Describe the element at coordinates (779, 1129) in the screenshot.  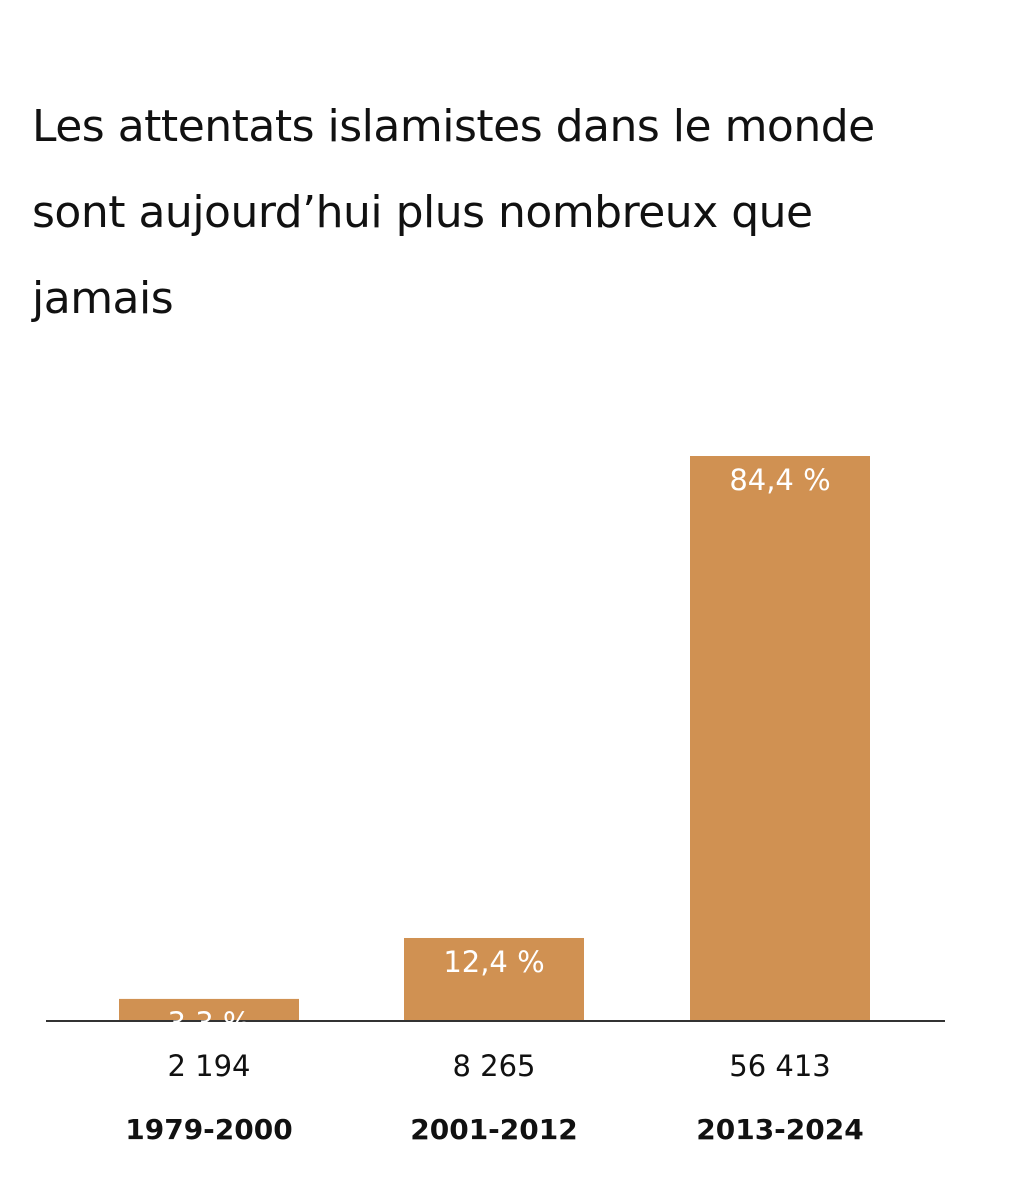
I see `period-tick-label: 2013-2024` at that location.